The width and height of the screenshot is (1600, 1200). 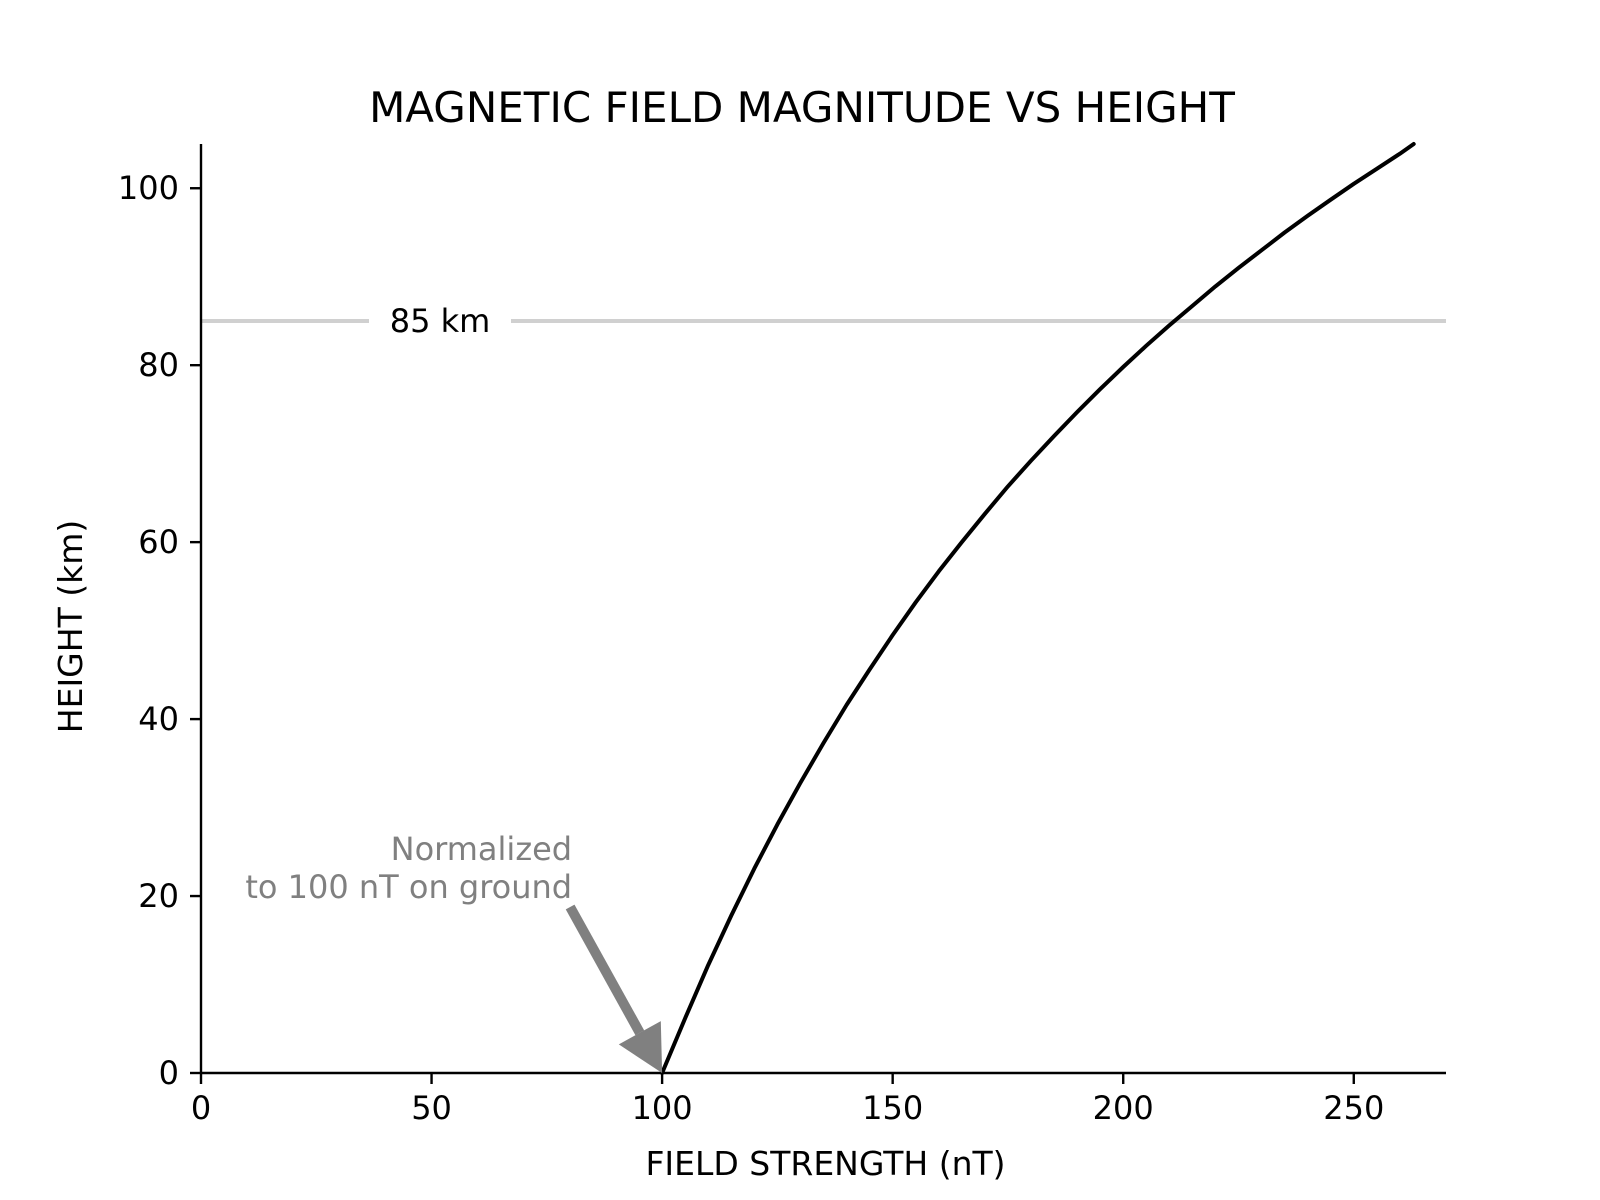 I want to click on y-tick-label: 60, so click(x=158, y=542).